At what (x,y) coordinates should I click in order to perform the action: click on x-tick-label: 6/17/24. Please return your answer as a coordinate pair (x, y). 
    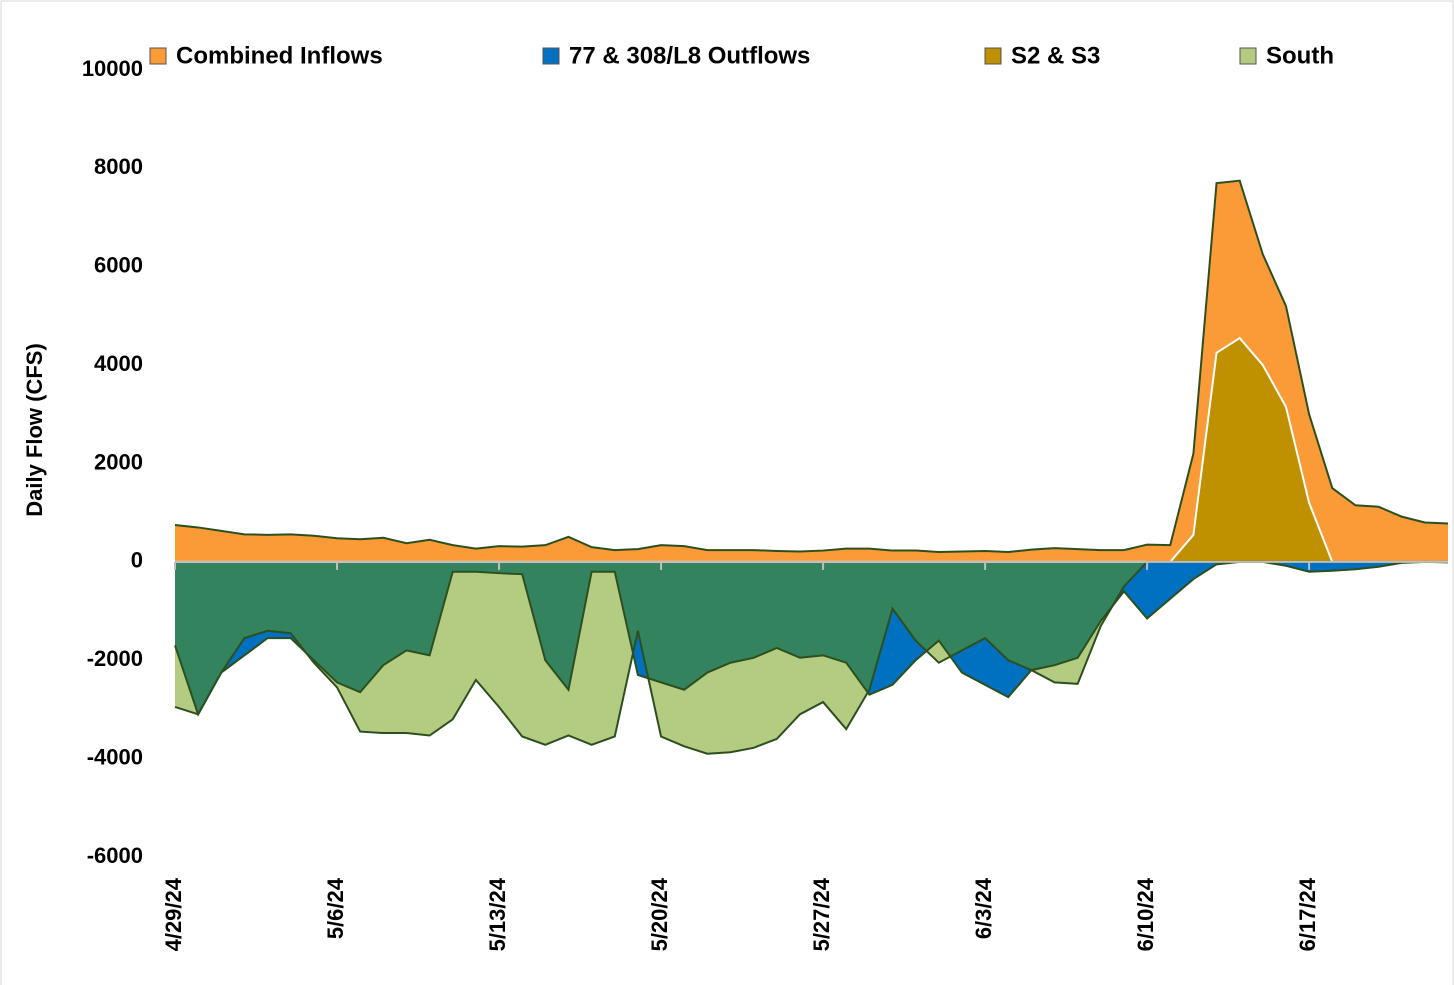
    Looking at the image, I should click on (1307, 914).